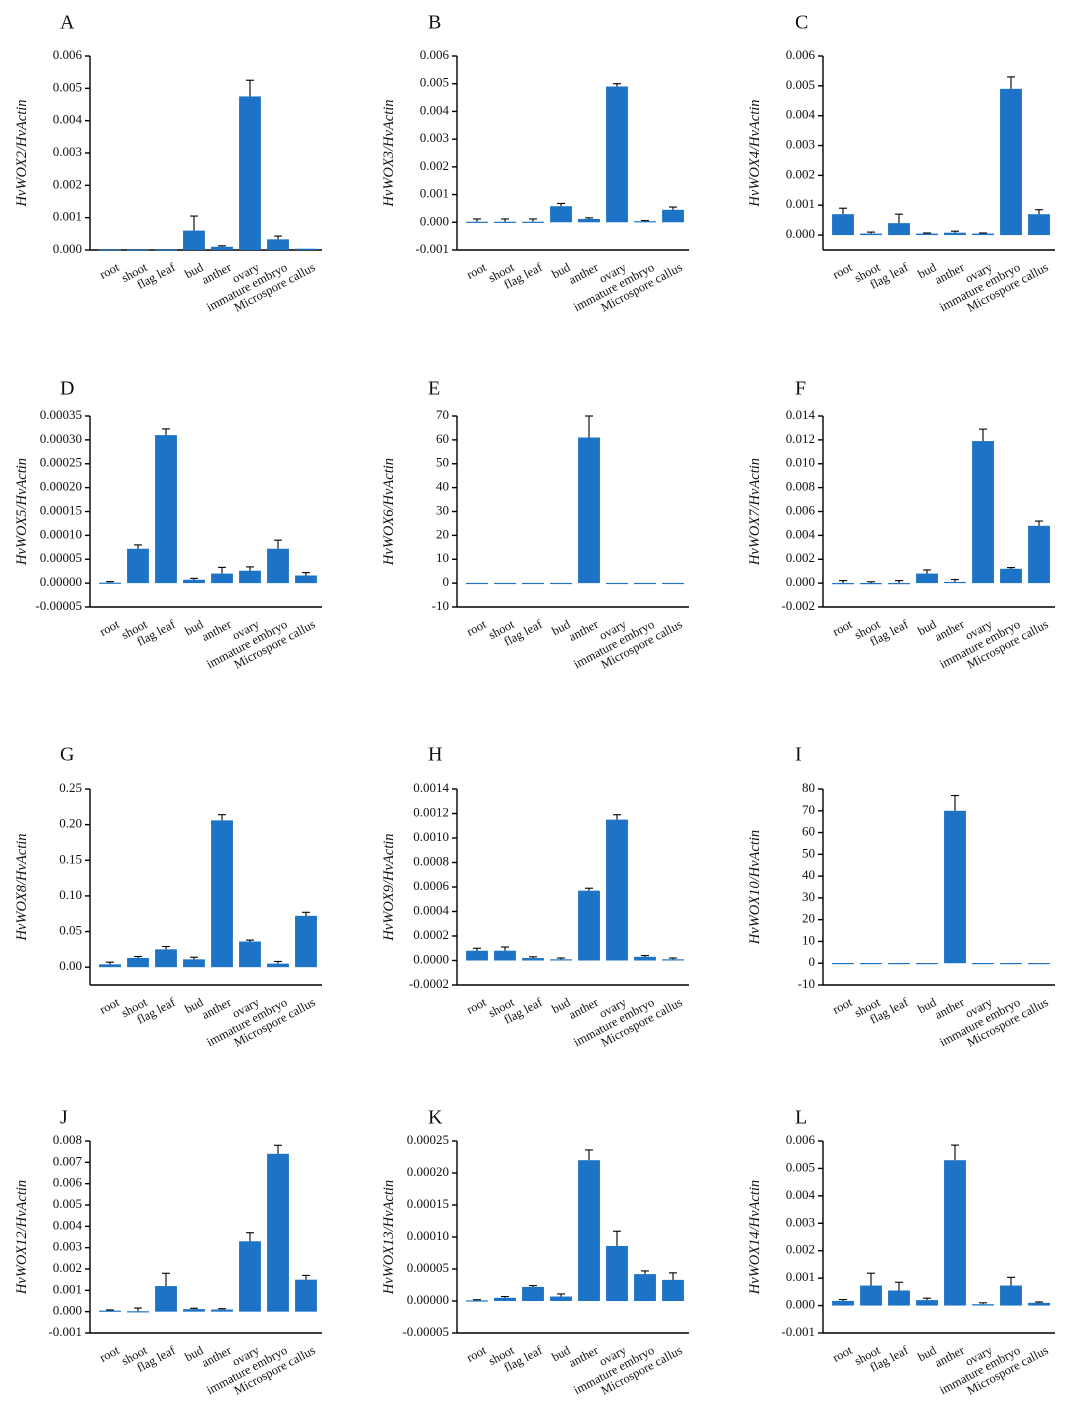  Describe the element at coordinates (70, 823) in the screenshot. I see `y-tick-label: 0.20` at that location.